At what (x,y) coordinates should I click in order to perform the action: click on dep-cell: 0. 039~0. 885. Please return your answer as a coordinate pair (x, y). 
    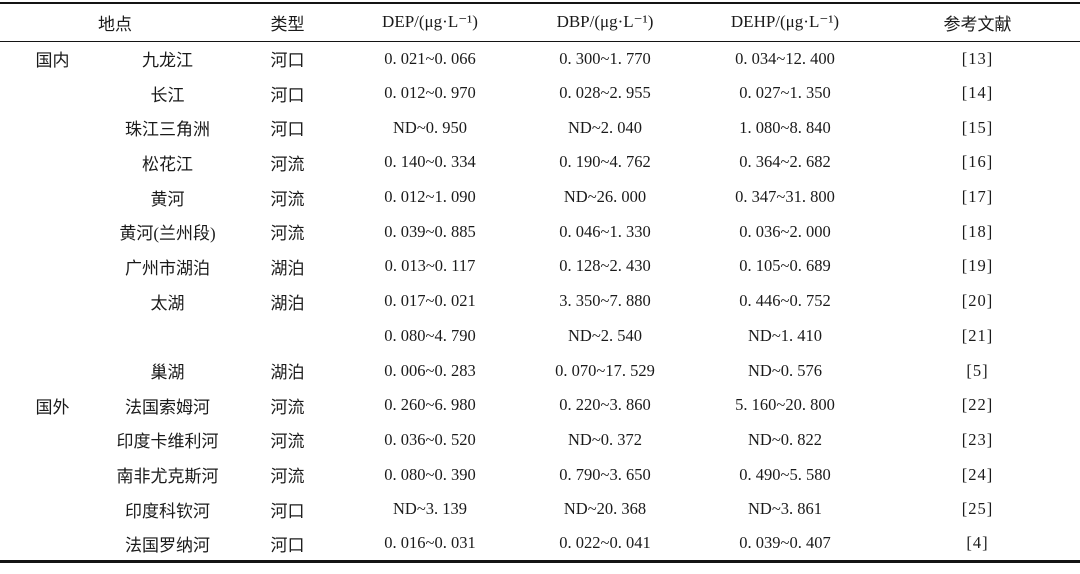
    Looking at the image, I should click on (430, 231).